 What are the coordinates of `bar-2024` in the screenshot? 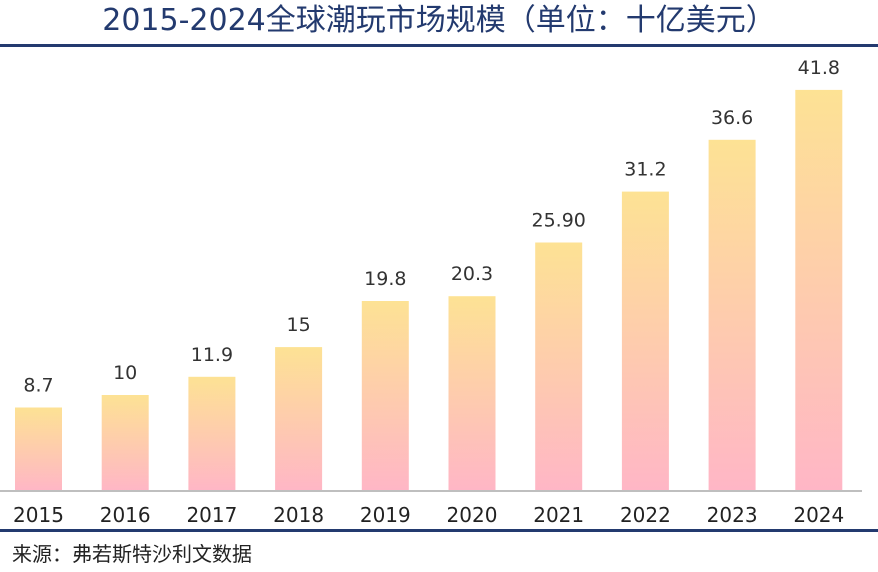 It's located at (819, 290).